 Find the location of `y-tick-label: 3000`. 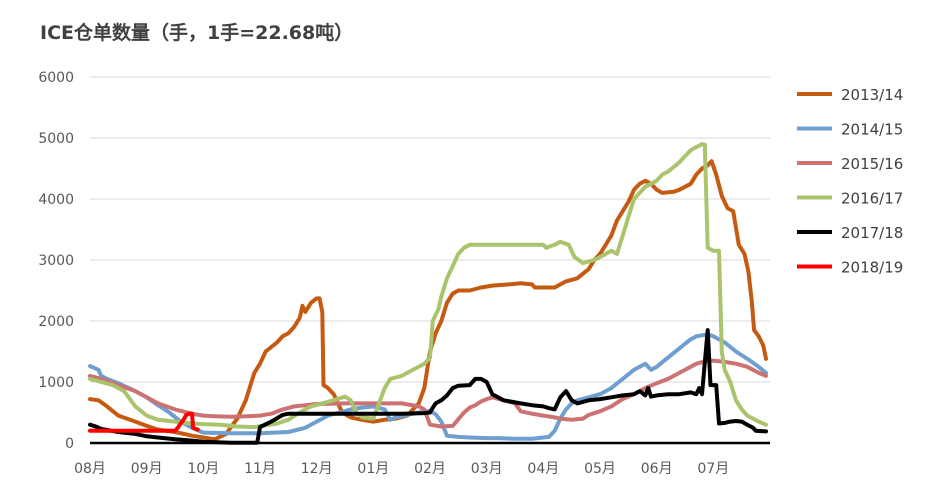

y-tick-label: 3000 is located at coordinates (56, 261).